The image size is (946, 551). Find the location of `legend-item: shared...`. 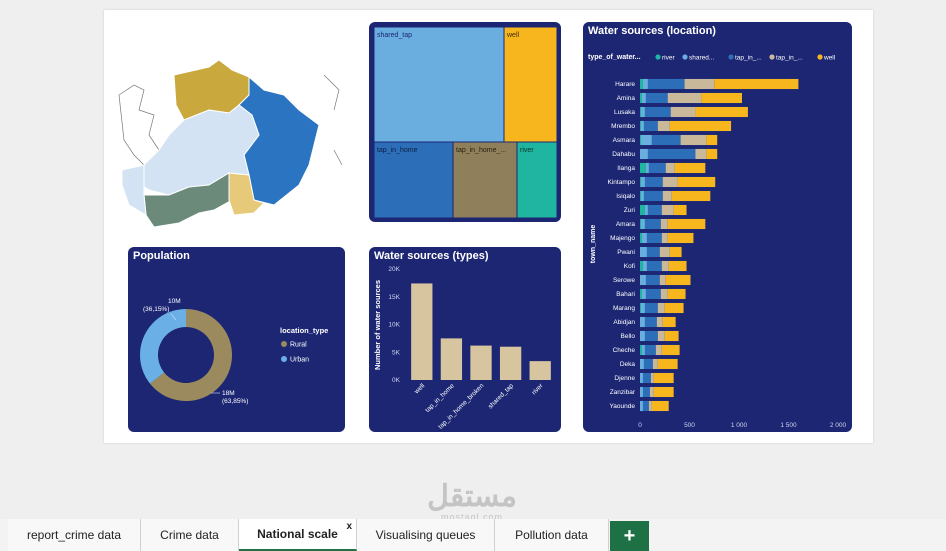

legend-item: shared... is located at coordinates (701, 58).